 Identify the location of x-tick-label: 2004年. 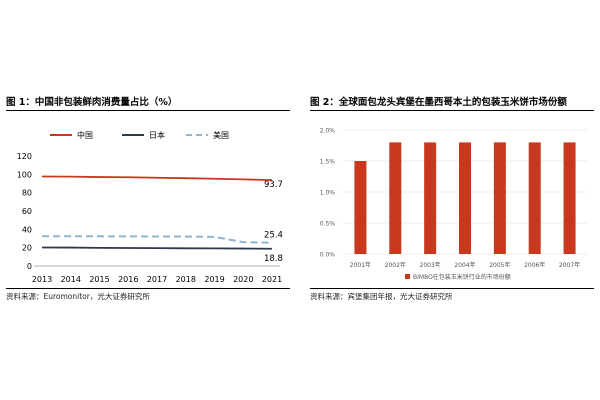
(464, 265).